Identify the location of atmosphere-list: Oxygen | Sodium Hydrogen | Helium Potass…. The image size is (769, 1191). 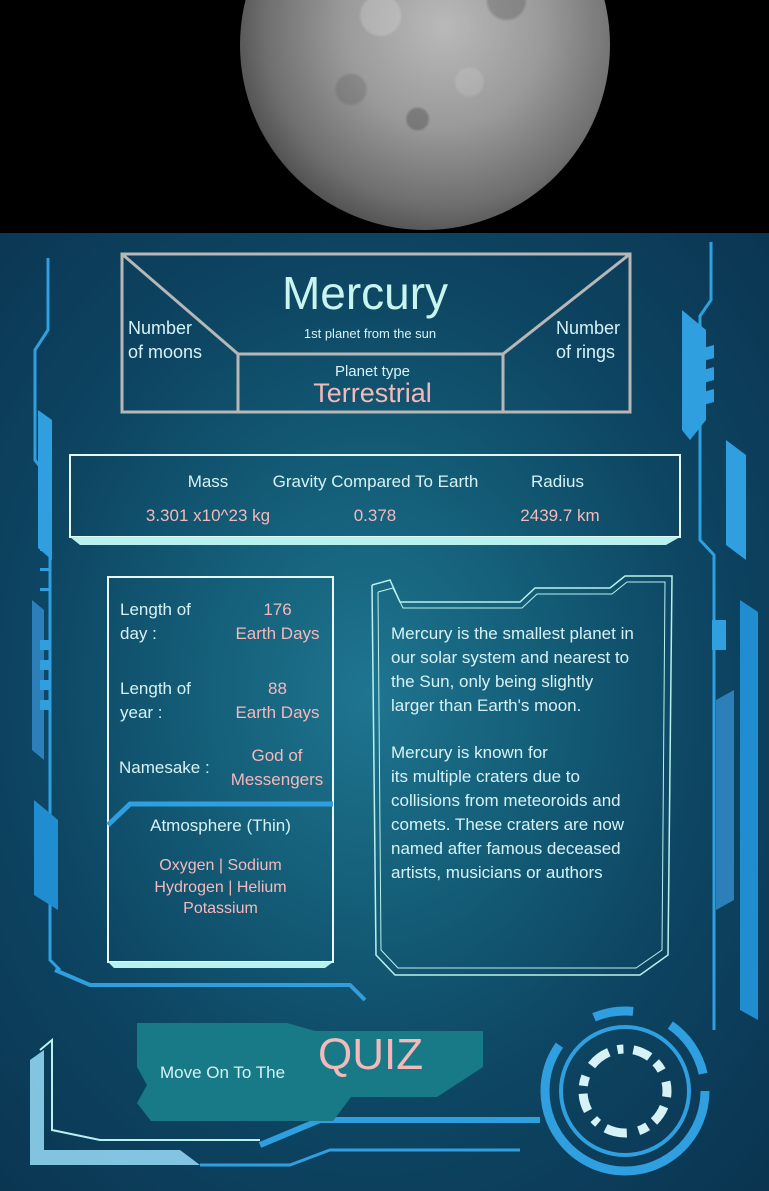
(220, 887).